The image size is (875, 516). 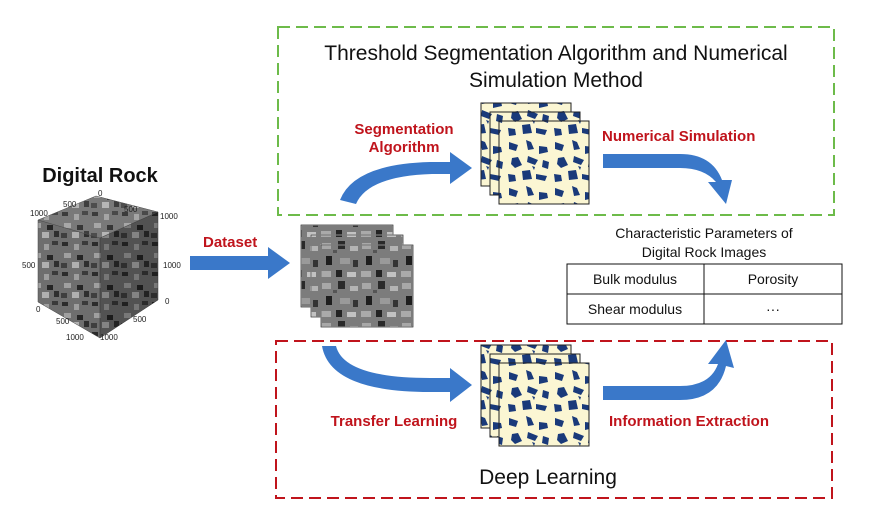 What do you see at coordinates (357, 276) in the screenshot?
I see `grayscale-image-stack` at bounding box center [357, 276].